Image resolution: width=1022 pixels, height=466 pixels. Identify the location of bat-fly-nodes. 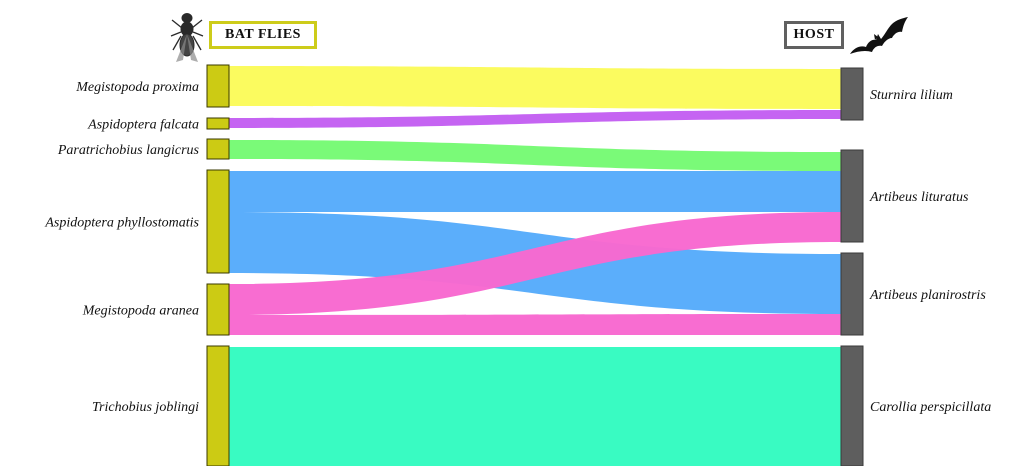
(218, 265).